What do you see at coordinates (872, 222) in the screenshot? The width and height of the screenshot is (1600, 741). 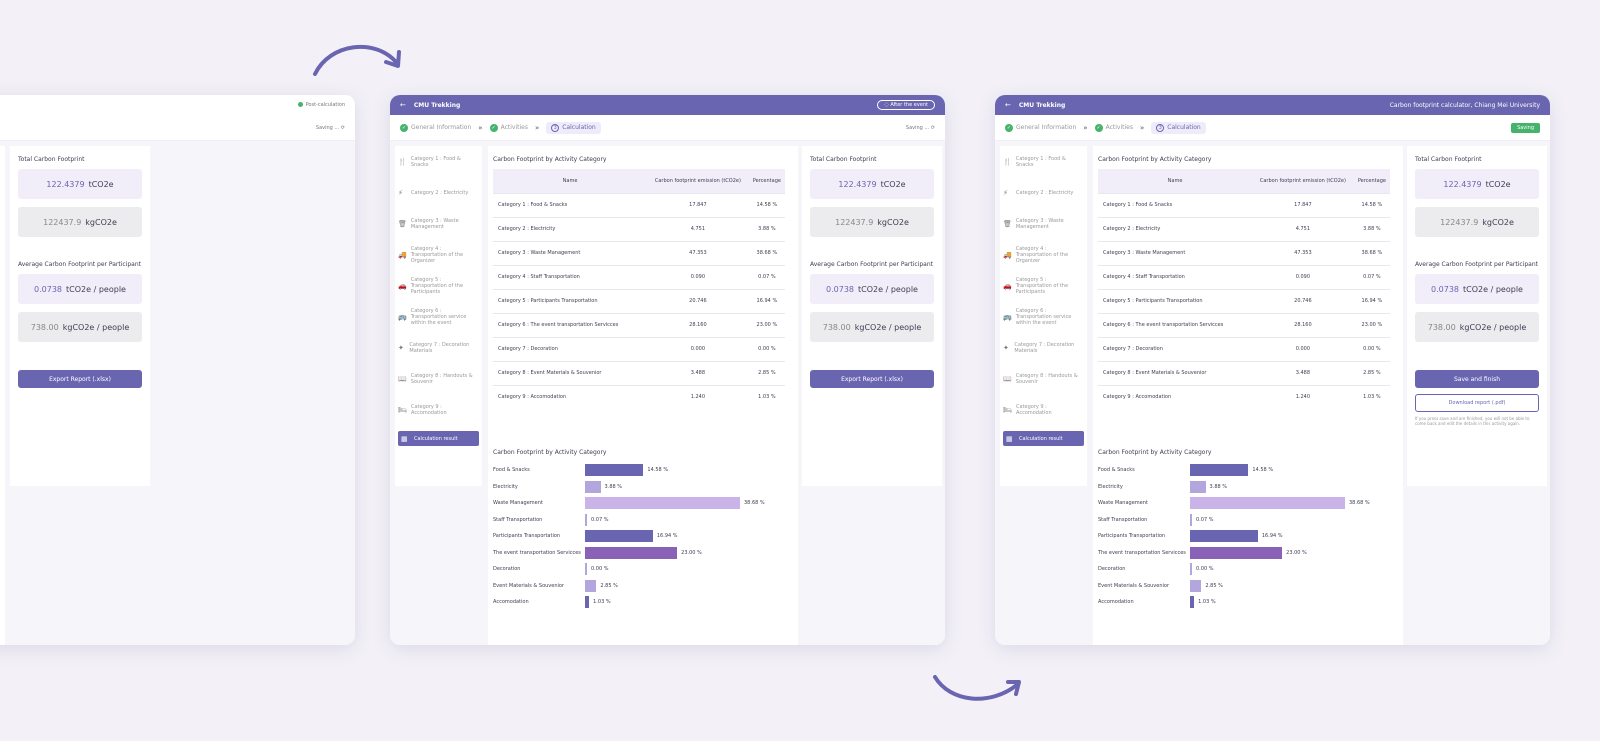 I see `total-kg-metric: 122437.9 kgCO2e` at bounding box center [872, 222].